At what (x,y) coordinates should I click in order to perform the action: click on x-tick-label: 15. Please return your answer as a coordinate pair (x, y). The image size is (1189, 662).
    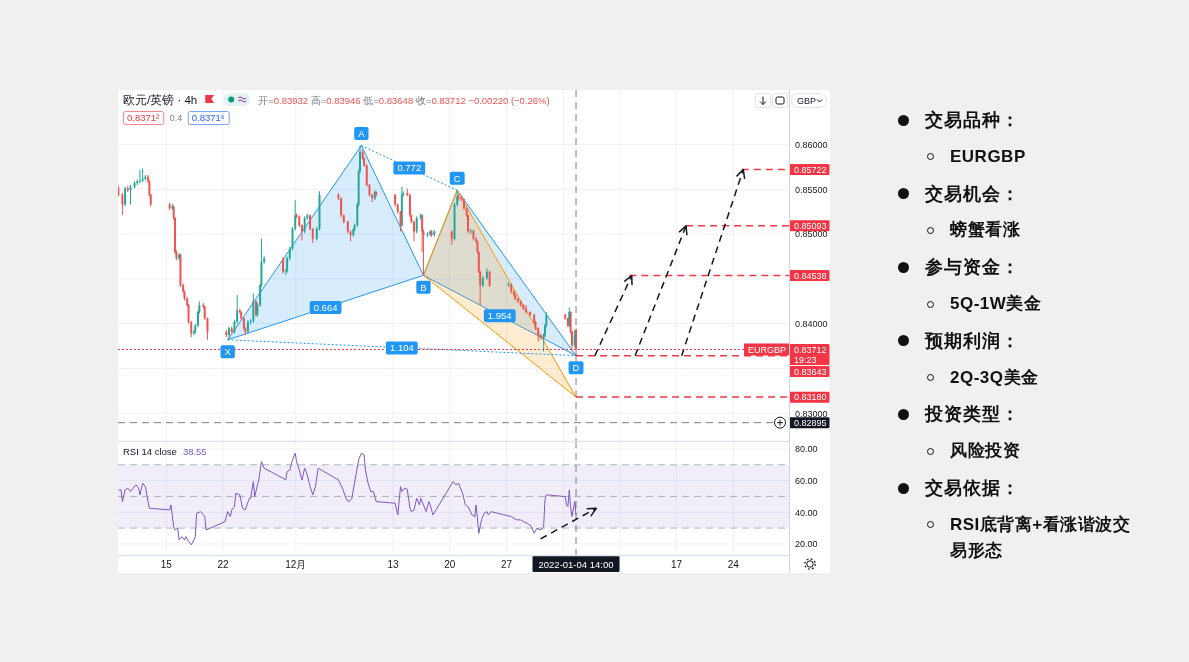
    Looking at the image, I should click on (166, 564).